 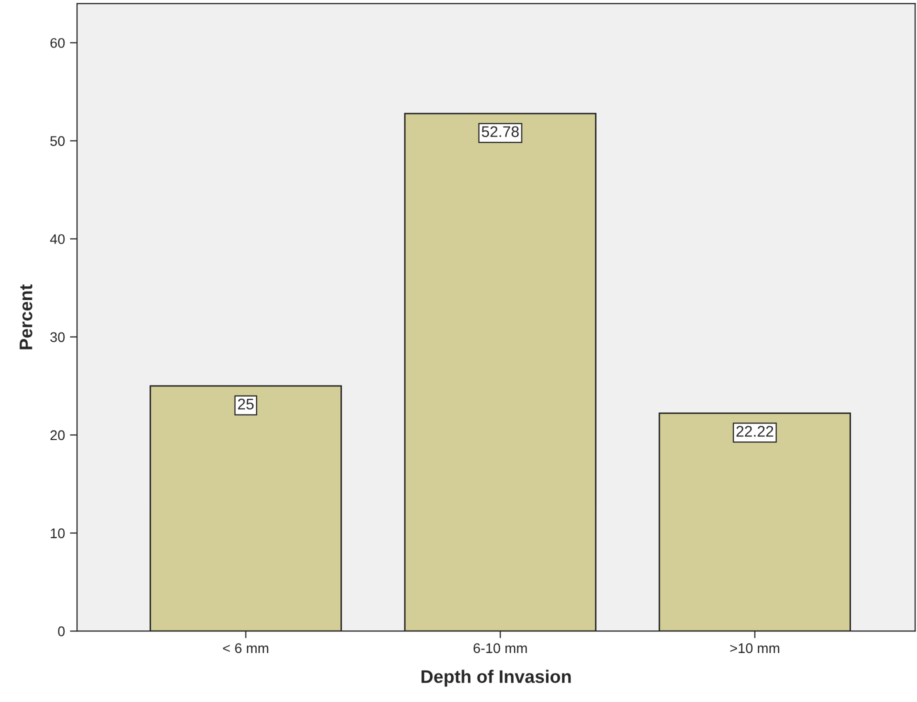 What do you see at coordinates (500, 132) in the screenshot?
I see `data-label: 52.78` at bounding box center [500, 132].